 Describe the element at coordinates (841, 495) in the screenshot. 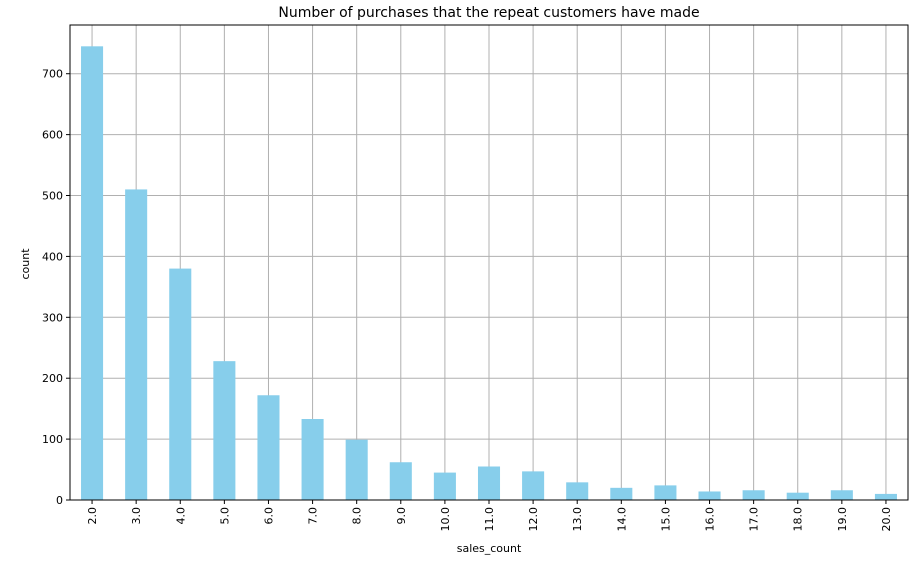

I see `bar-19.0` at that location.